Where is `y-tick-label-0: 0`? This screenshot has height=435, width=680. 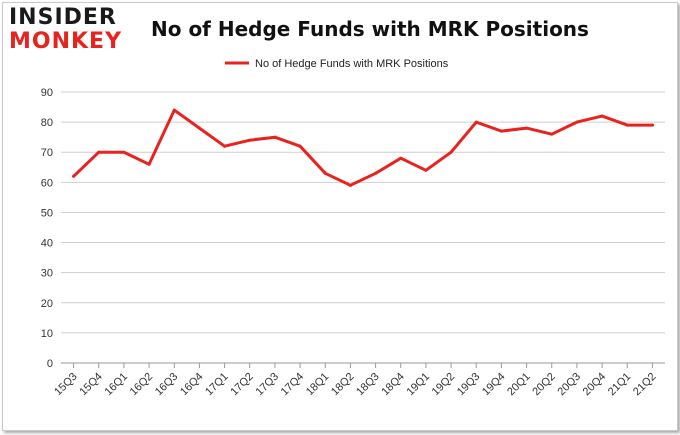 y-tick-label-0: 0 is located at coordinates (50, 364).